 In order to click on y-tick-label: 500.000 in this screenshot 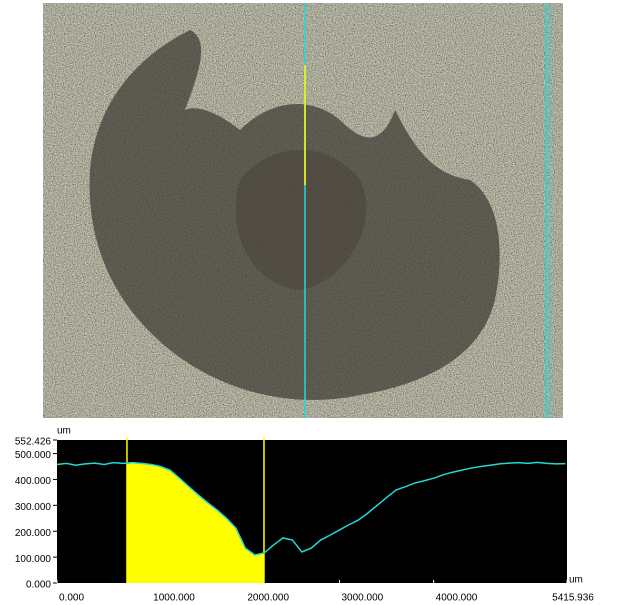, I will do `click(33, 455)`.